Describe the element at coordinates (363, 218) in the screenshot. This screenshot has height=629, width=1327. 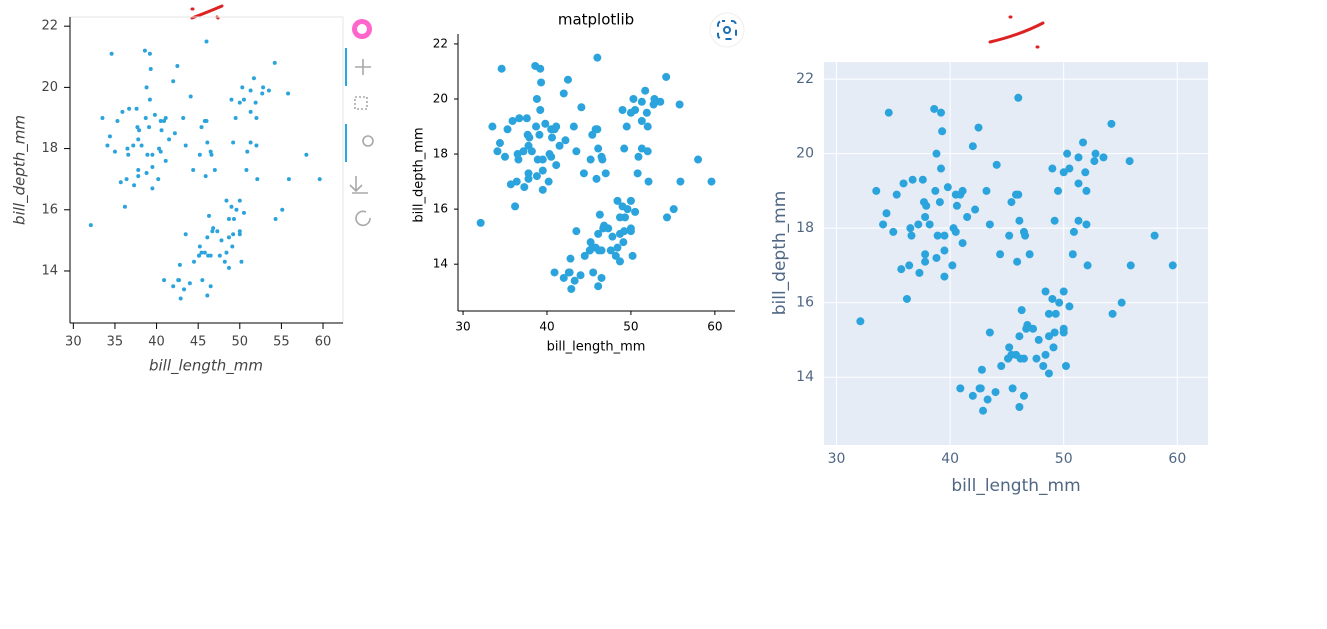
I see `reset-tool` at that location.